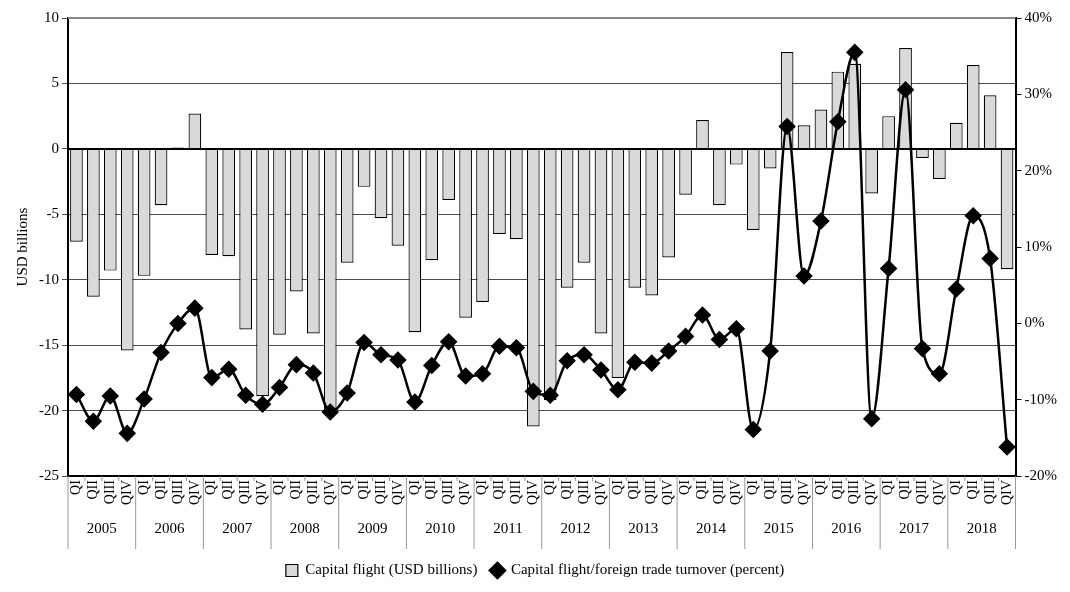 Image resolution: width=1070 pixels, height=592 pixels. I want to click on y2-tick-label: -20%, so click(1041, 475).